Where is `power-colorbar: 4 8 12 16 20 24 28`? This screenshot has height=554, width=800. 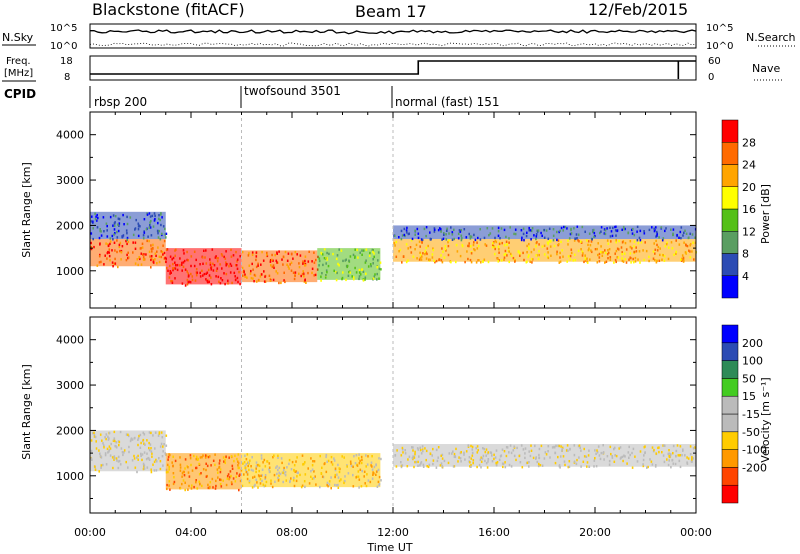 power-colorbar: 4 8 12 16 20 24 28 is located at coordinates (738, 209).